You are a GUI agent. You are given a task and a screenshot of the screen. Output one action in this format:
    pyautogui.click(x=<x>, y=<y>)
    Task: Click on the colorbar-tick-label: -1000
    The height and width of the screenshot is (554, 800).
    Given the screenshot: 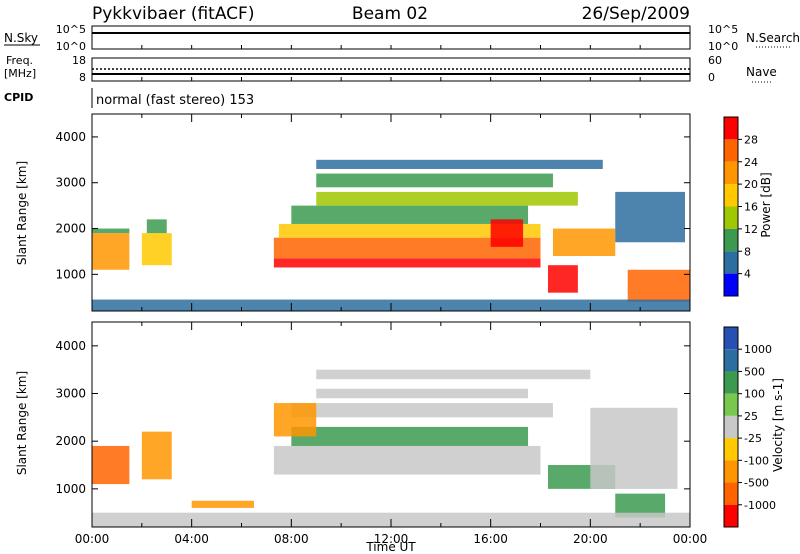 What is the action you would take?
    pyautogui.click(x=760, y=505)
    